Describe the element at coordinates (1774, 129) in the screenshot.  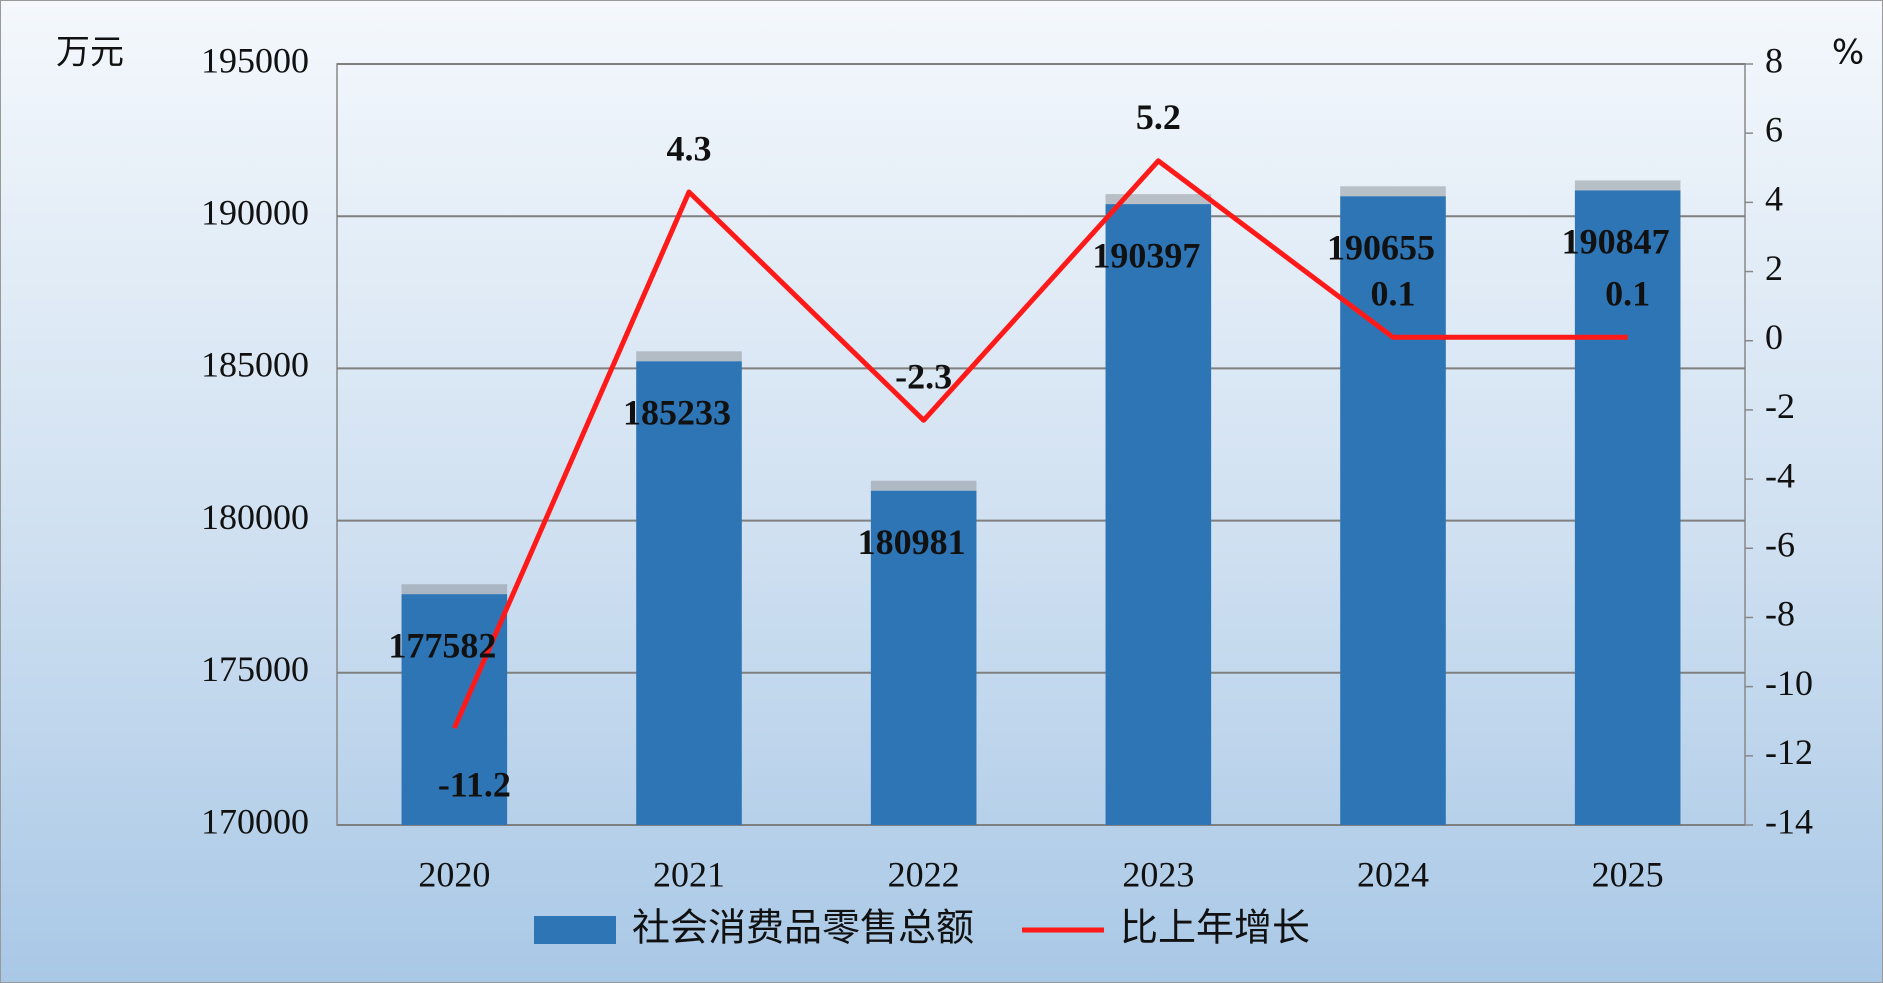
I see `y2-tick-label: 6` at that location.